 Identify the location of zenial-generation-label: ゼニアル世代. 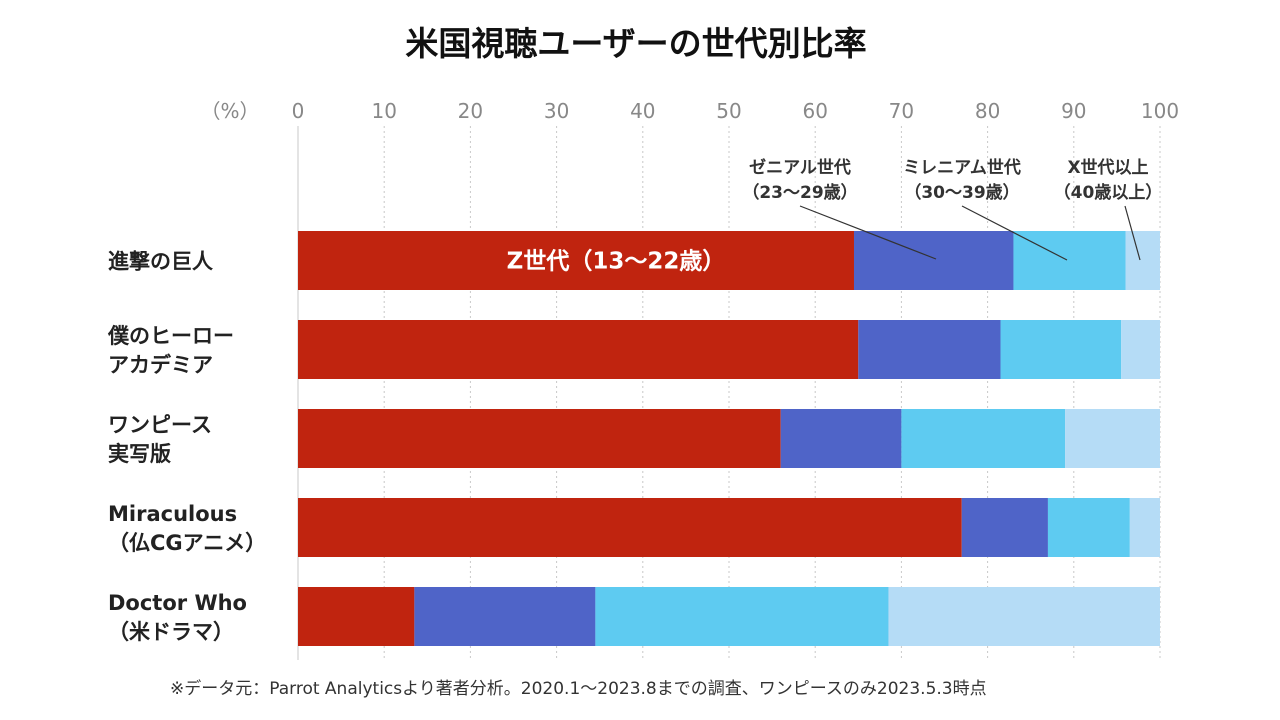
(800, 167).